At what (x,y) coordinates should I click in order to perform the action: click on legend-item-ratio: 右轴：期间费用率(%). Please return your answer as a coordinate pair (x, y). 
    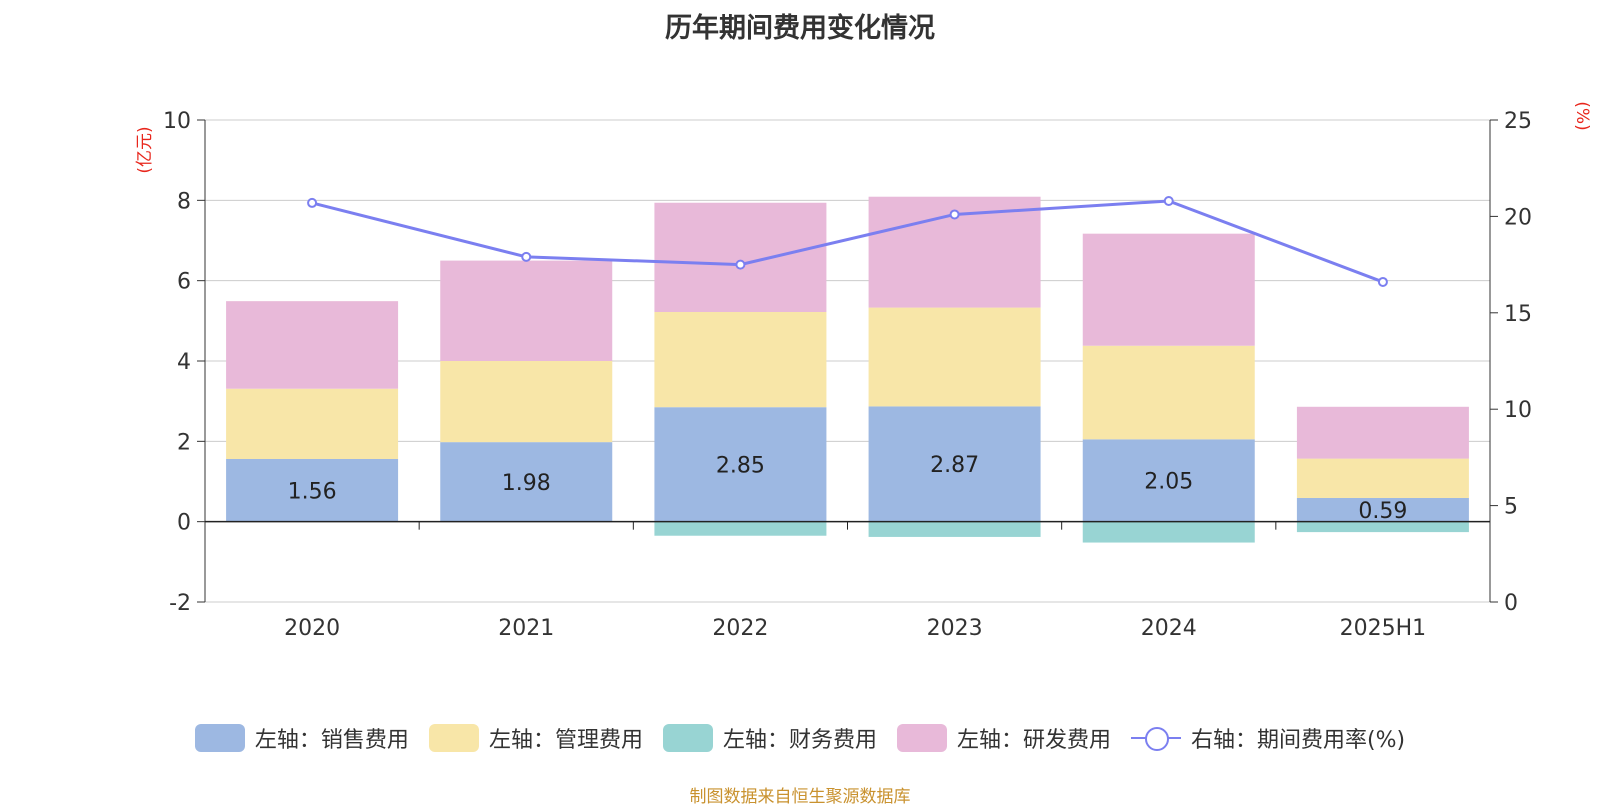
    Looking at the image, I should click on (1268, 738).